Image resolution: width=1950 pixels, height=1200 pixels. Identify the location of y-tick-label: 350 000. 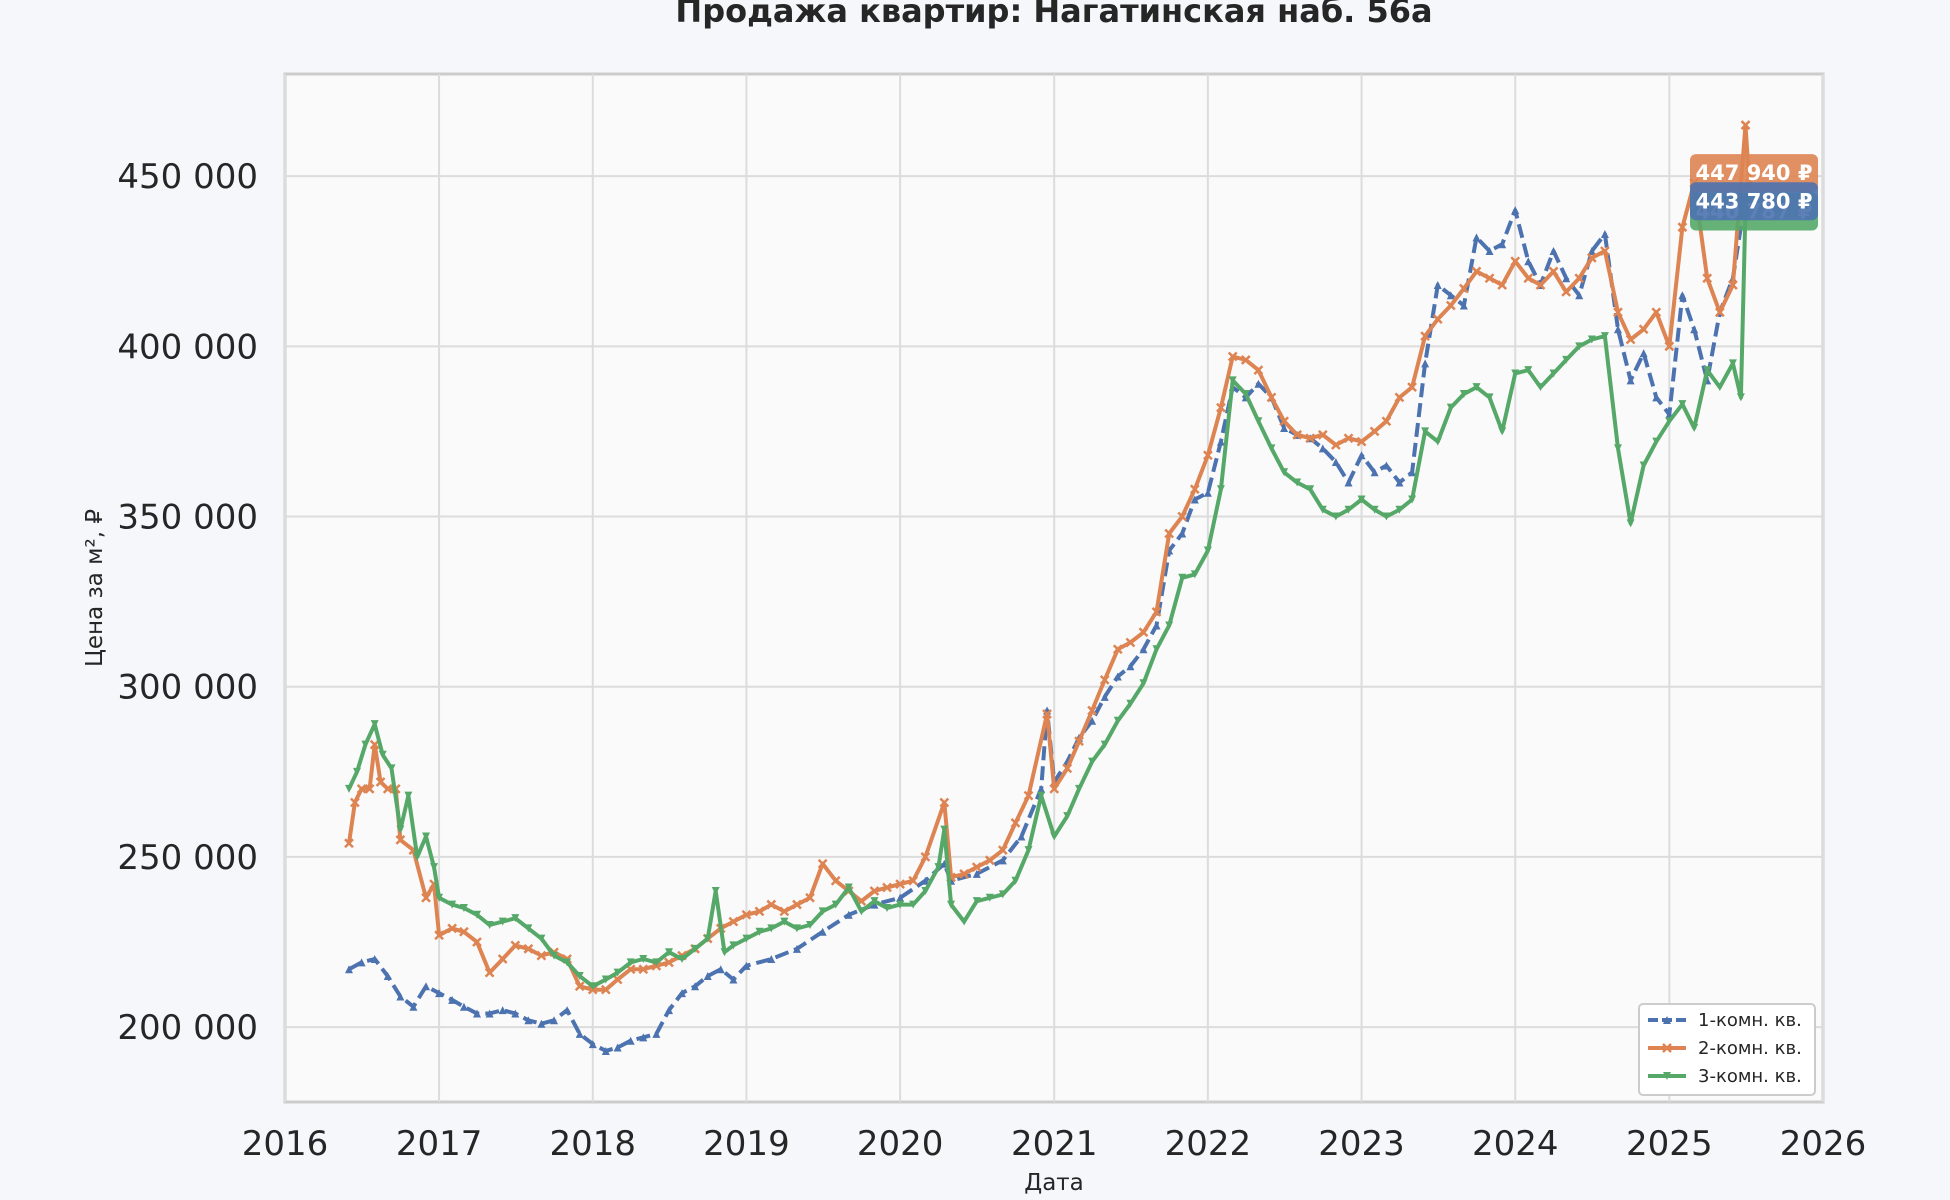
(187, 518).